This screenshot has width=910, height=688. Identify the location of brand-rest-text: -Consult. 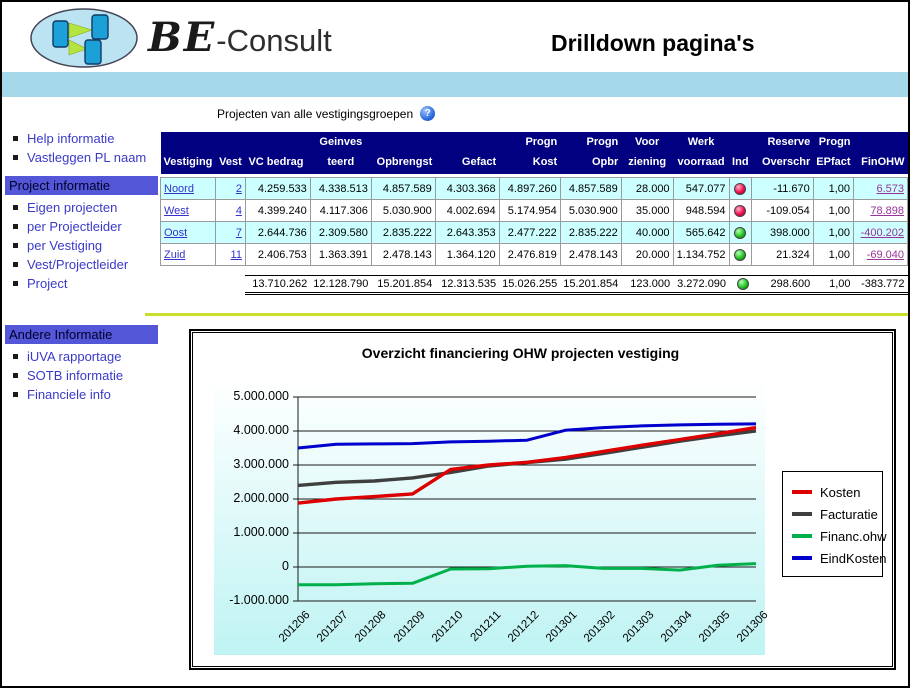
(274, 40).